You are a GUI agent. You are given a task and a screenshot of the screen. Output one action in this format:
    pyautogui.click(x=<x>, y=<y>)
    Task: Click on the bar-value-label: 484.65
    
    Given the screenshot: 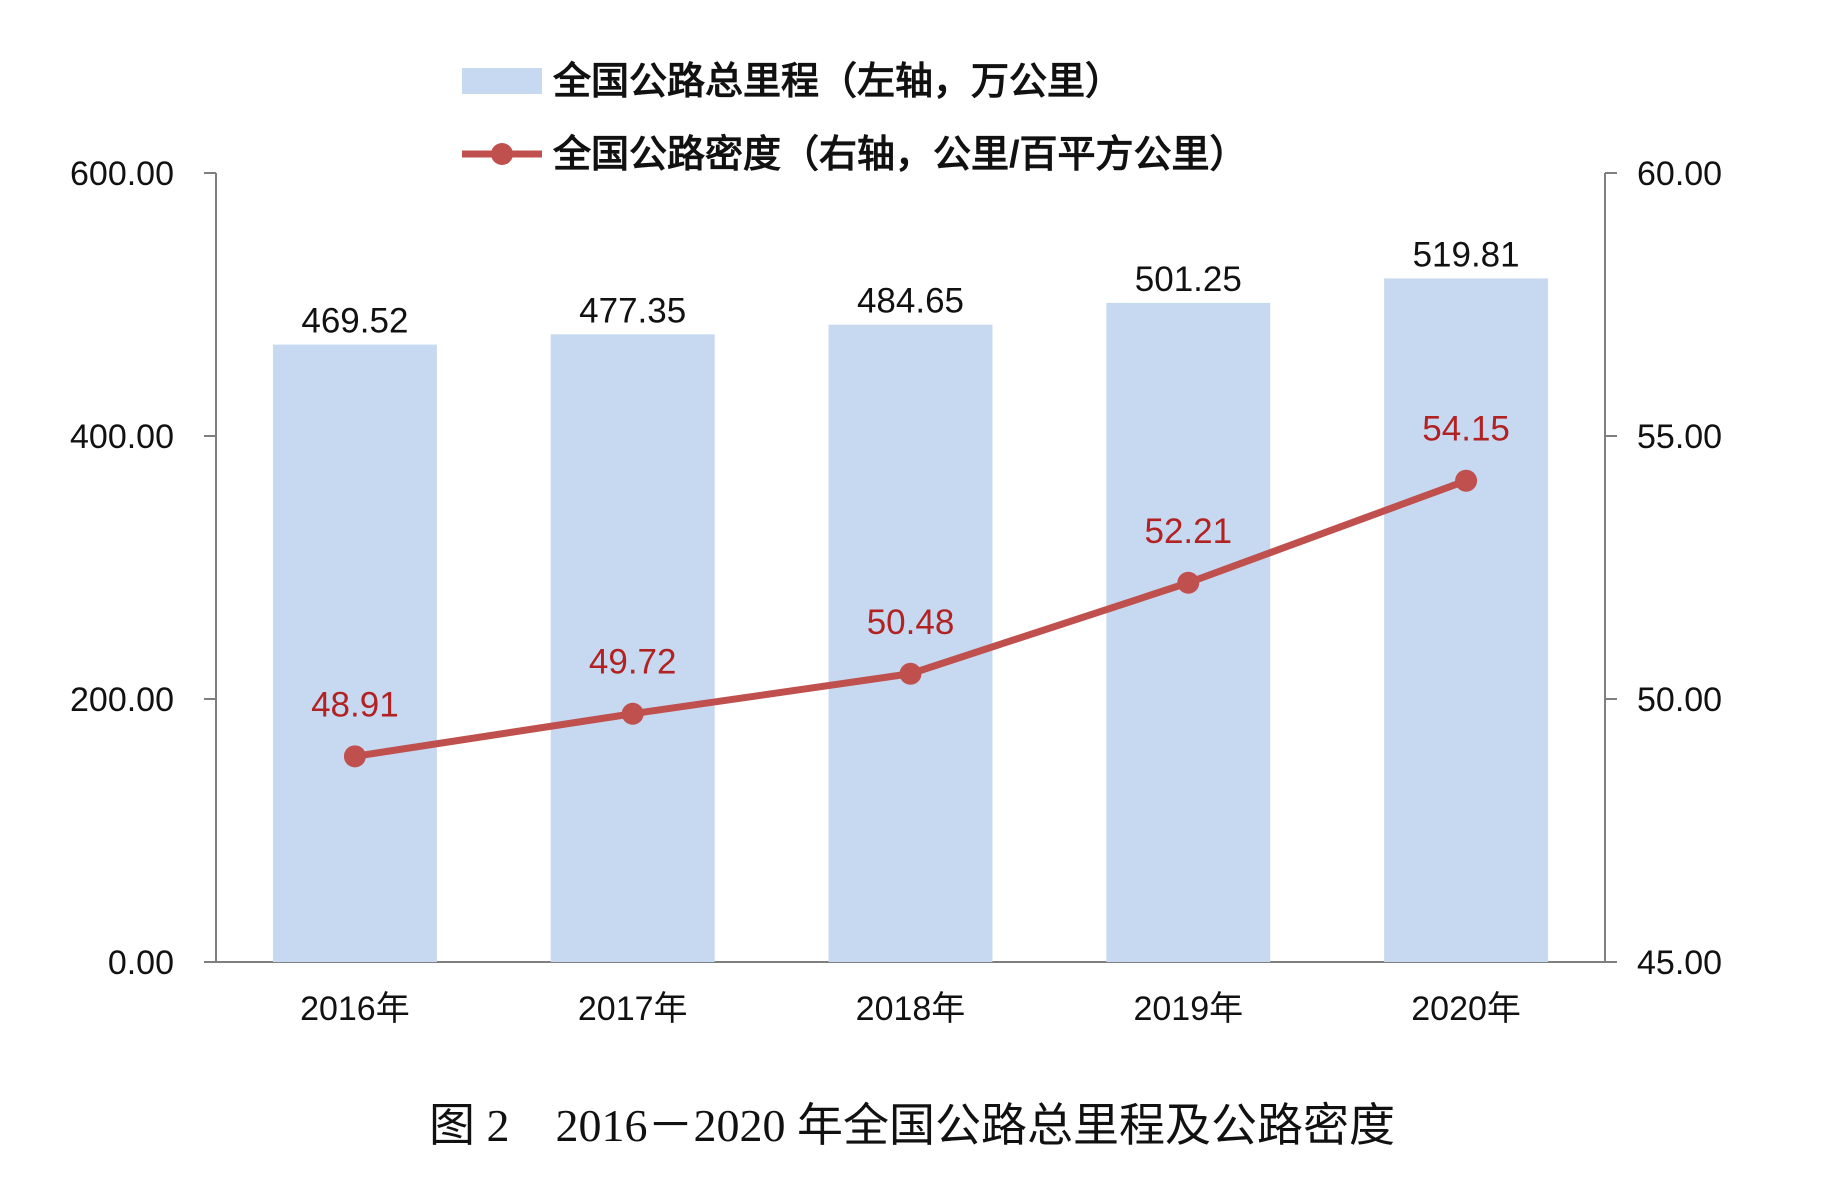 What is the action you would take?
    pyautogui.click(x=910, y=301)
    